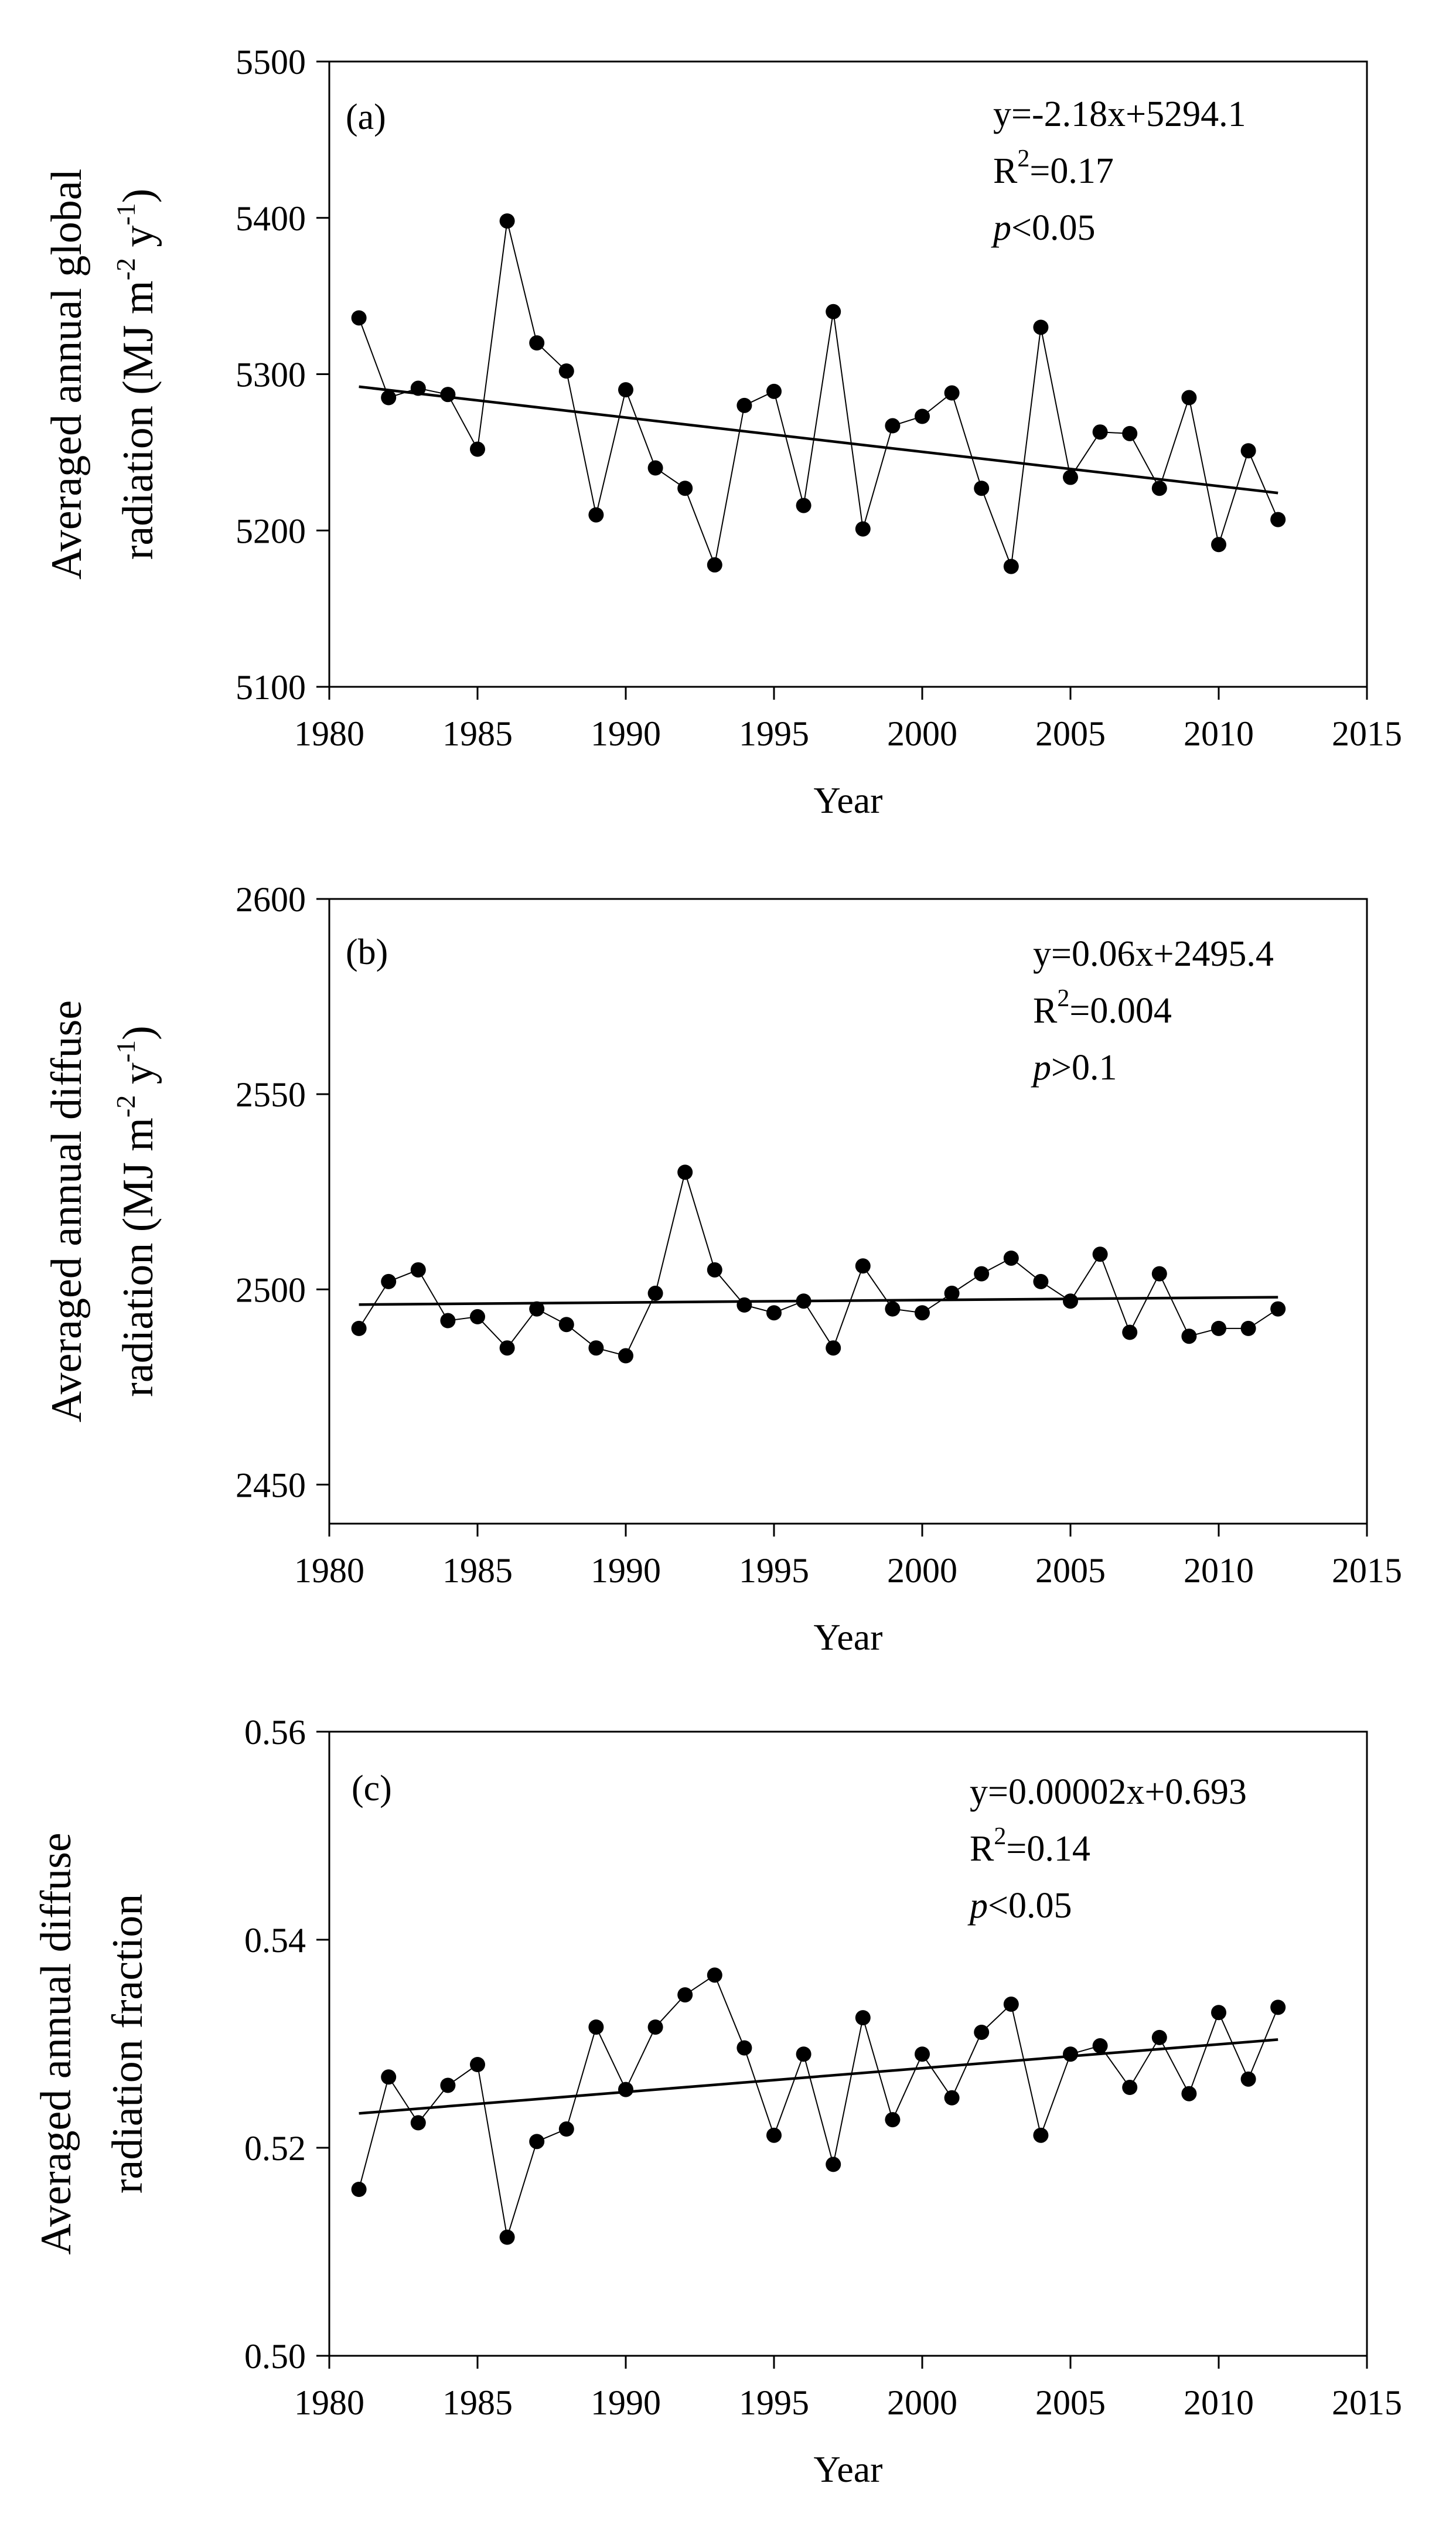 Image resolution: width=1456 pixels, height=2548 pixels. What do you see at coordinates (372, 1789) in the screenshot?
I see `panel-tag: (c)` at bounding box center [372, 1789].